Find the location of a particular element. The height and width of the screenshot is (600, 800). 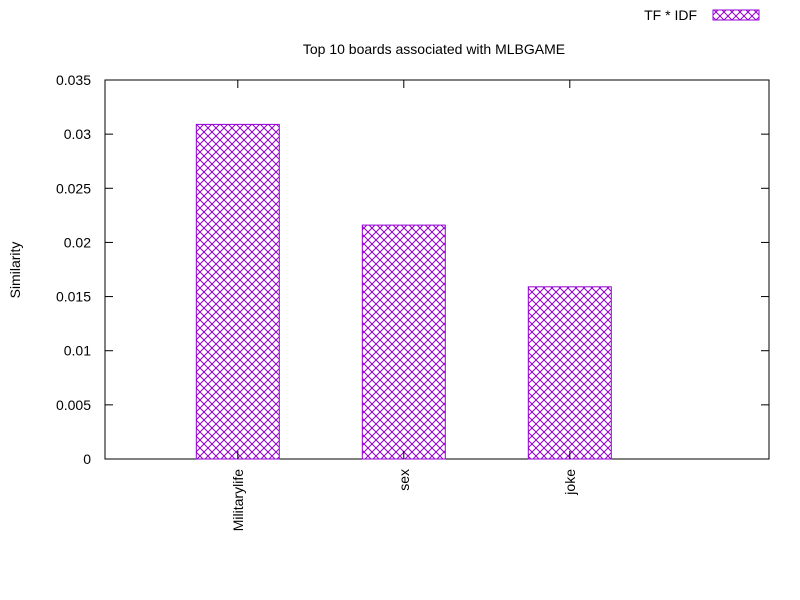

legend: TF * IDF is located at coordinates (702, 15).